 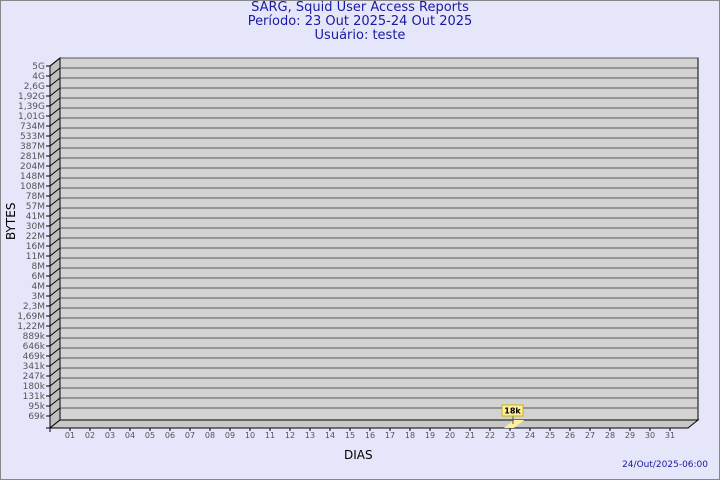 I want to click on y-tick-label: 1,01G, so click(x=31, y=117).